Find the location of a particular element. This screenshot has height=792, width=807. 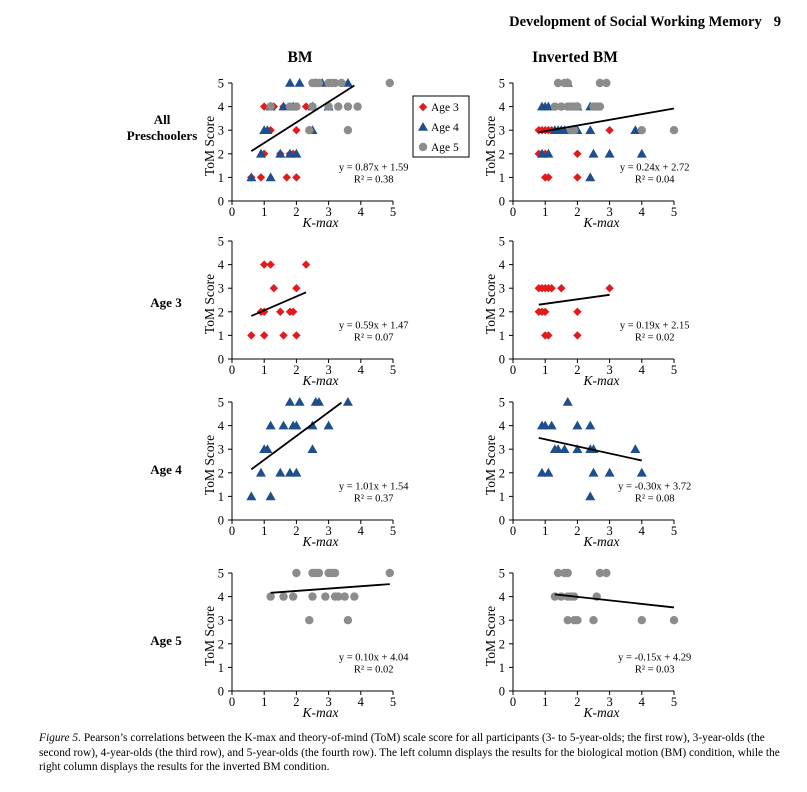

regression-equation: y = 0.19x + 2.15 is located at coordinates (655, 325).